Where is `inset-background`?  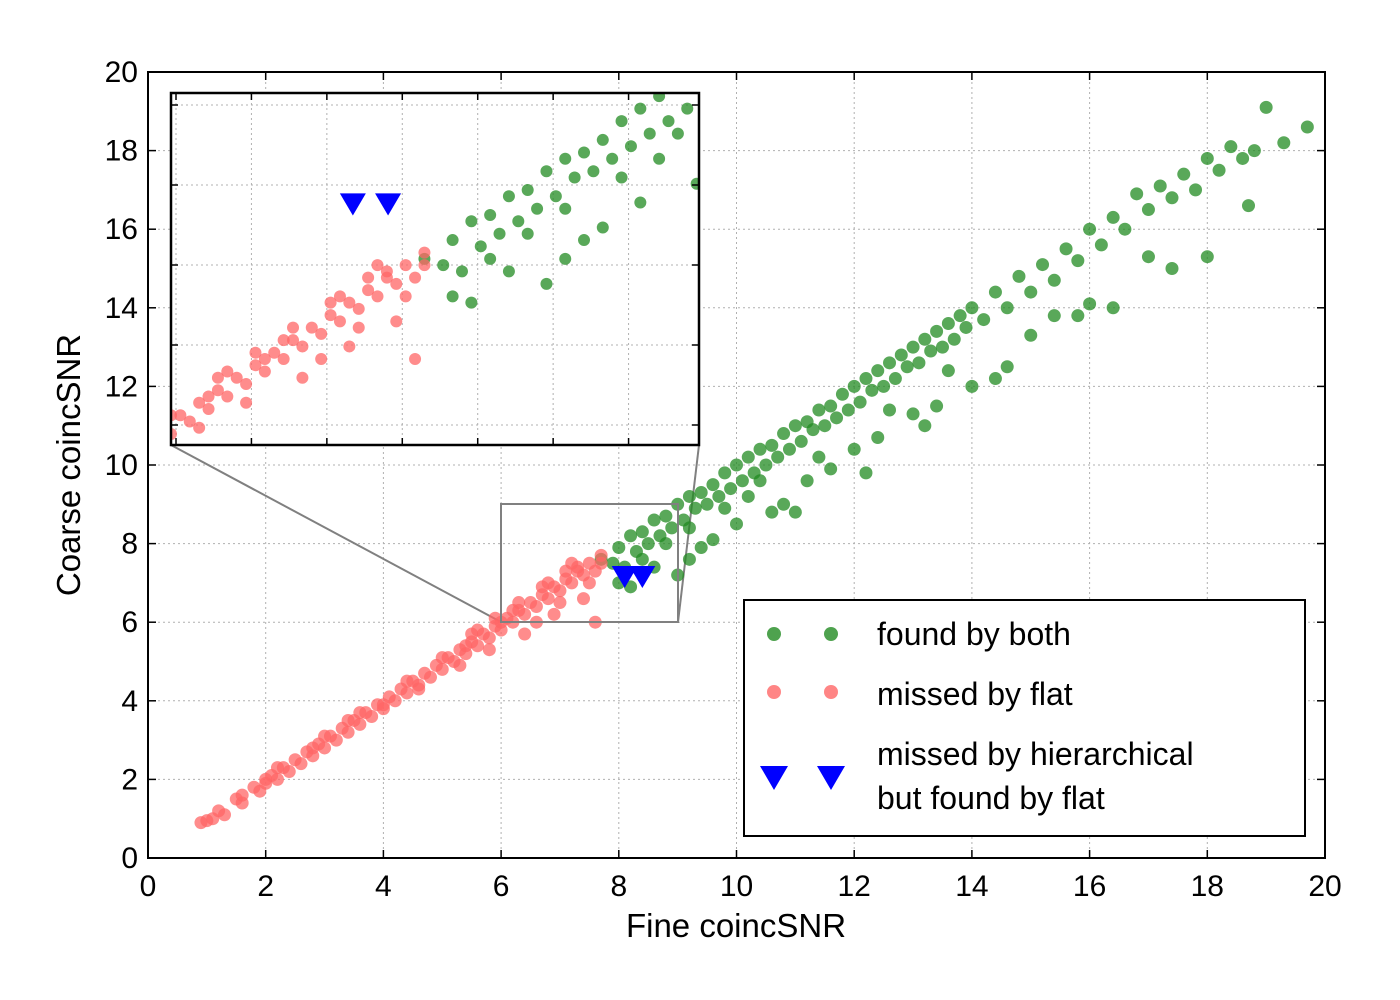 inset-background is located at coordinates (435, 269).